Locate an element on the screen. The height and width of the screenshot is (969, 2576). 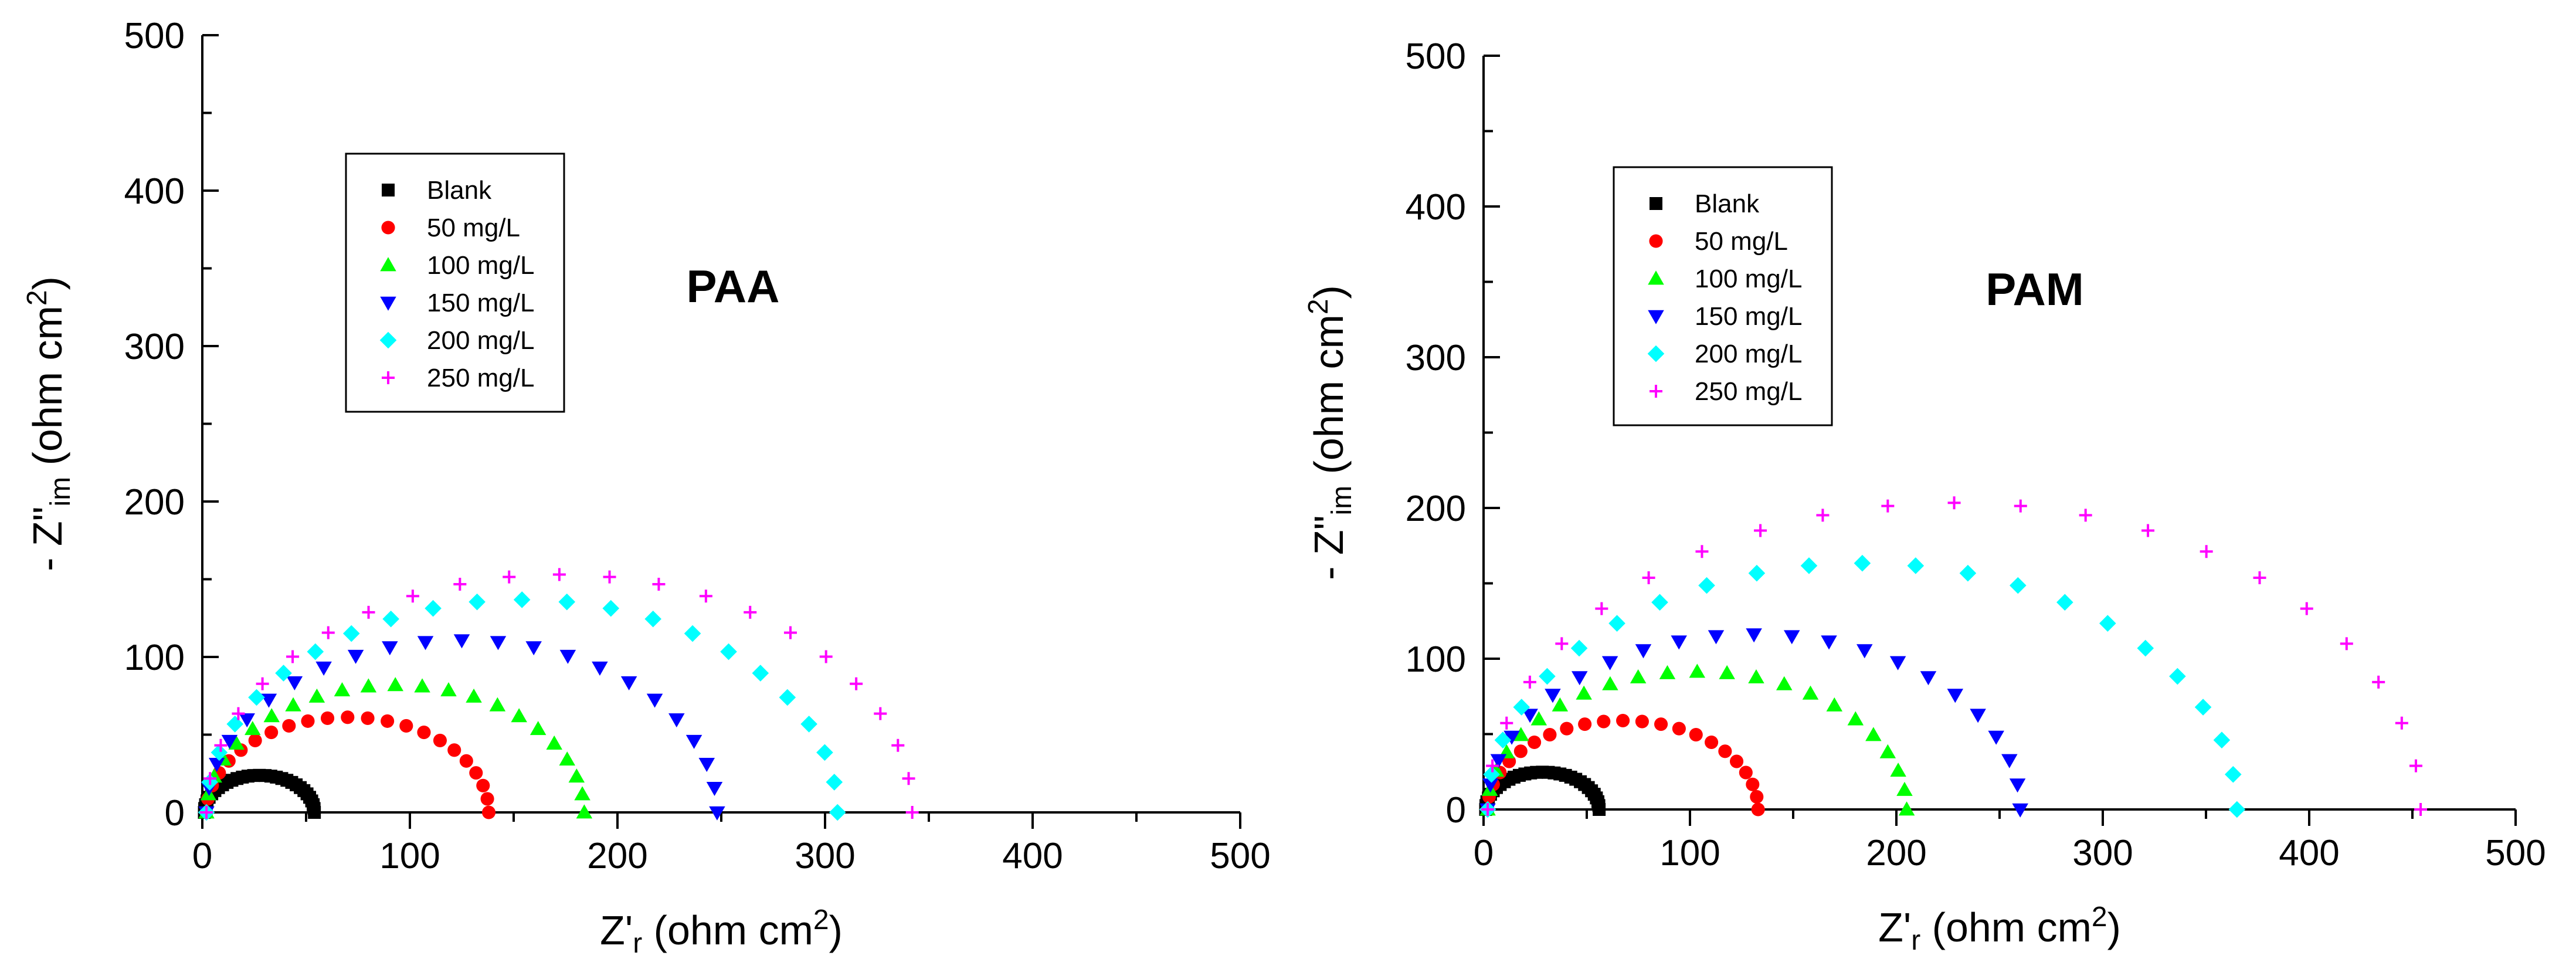
panel-title: PAM is located at coordinates (2035, 289).